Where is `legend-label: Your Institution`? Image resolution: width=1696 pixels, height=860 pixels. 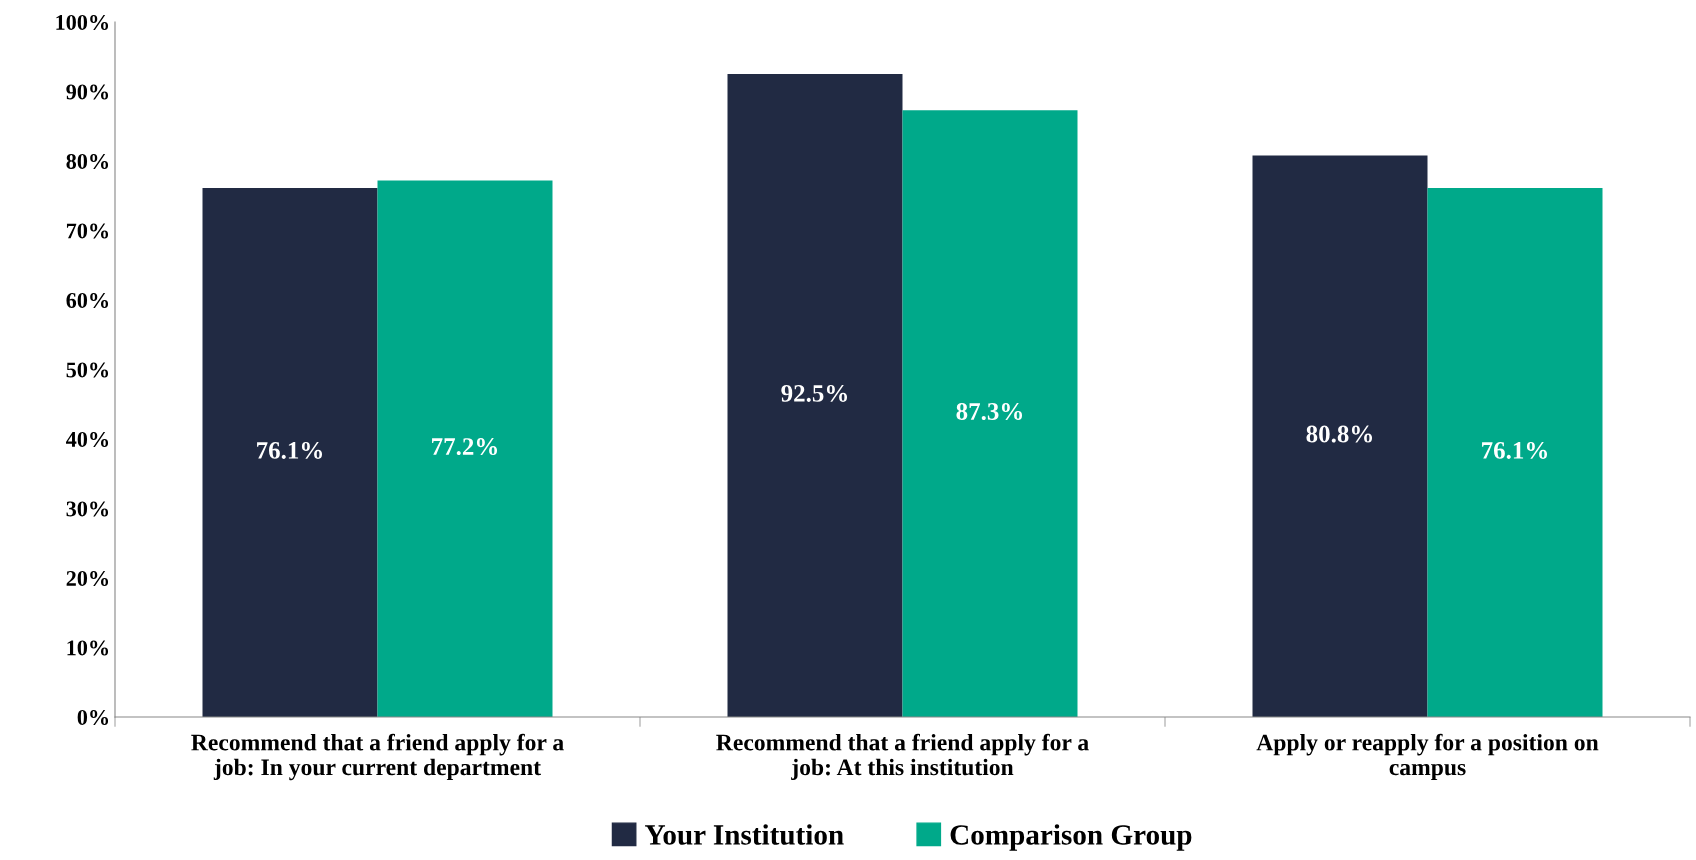 legend-label: Your Institution is located at coordinates (744, 834).